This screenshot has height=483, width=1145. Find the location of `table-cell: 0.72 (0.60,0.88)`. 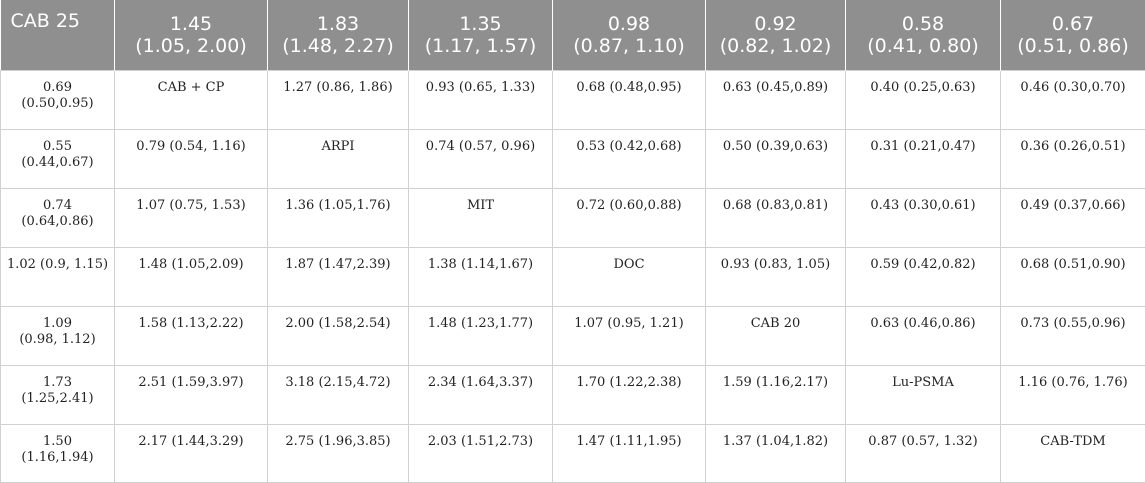

table-cell: 0.72 (0.60,0.88) is located at coordinates (629, 217).